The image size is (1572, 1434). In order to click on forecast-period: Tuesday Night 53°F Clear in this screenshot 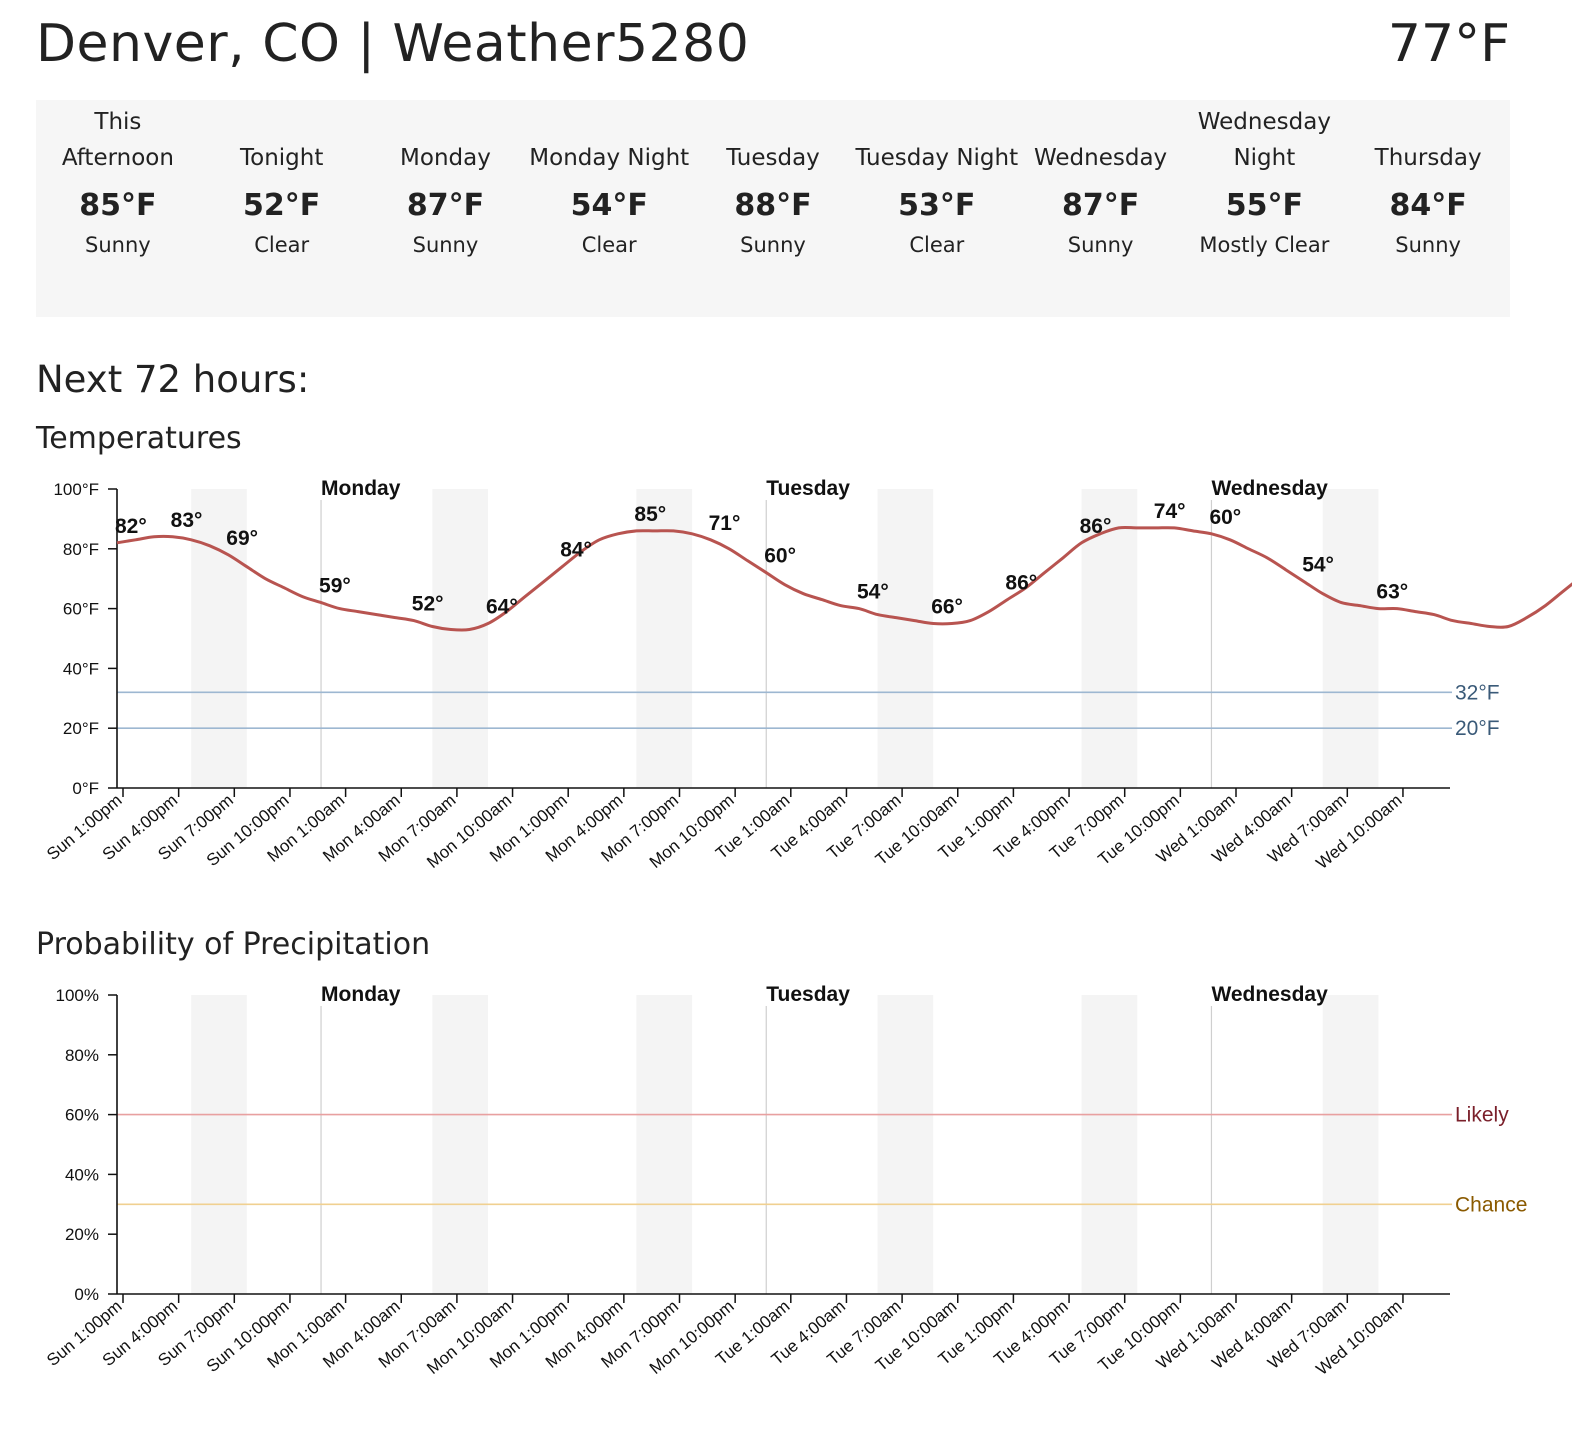, I will do `click(937, 208)`.